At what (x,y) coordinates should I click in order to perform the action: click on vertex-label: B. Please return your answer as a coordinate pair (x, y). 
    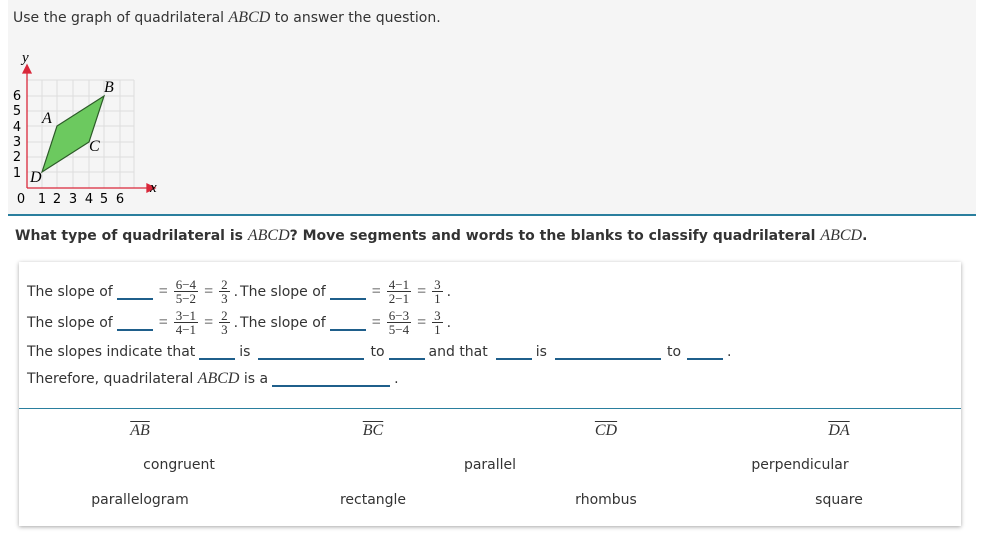
    Looking at the image, I should click on (109, 87).